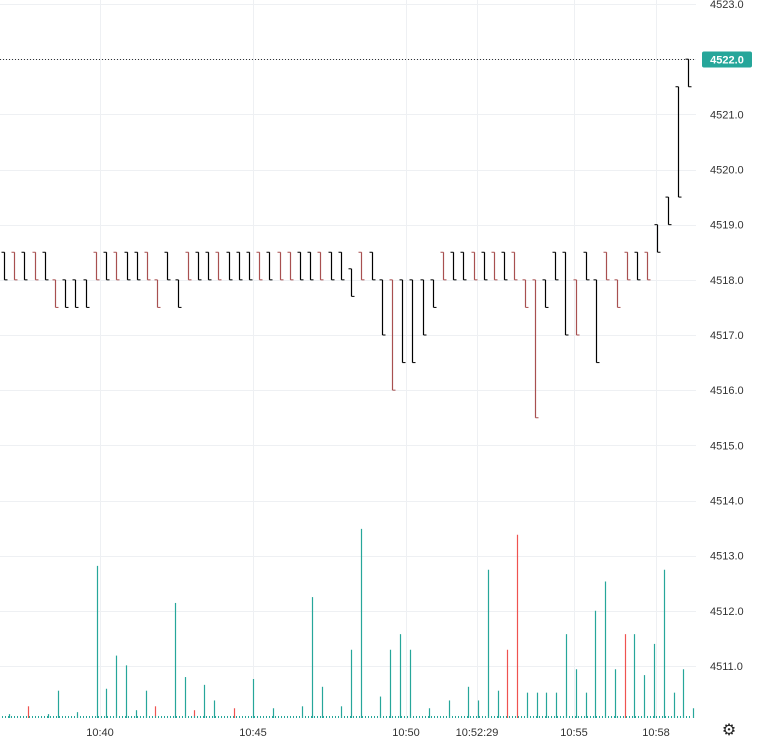  What do you see at coordinates (253, 733) in the screenshot?
I see `time-tick-label: 10:45` at bounding box center [253, 733].